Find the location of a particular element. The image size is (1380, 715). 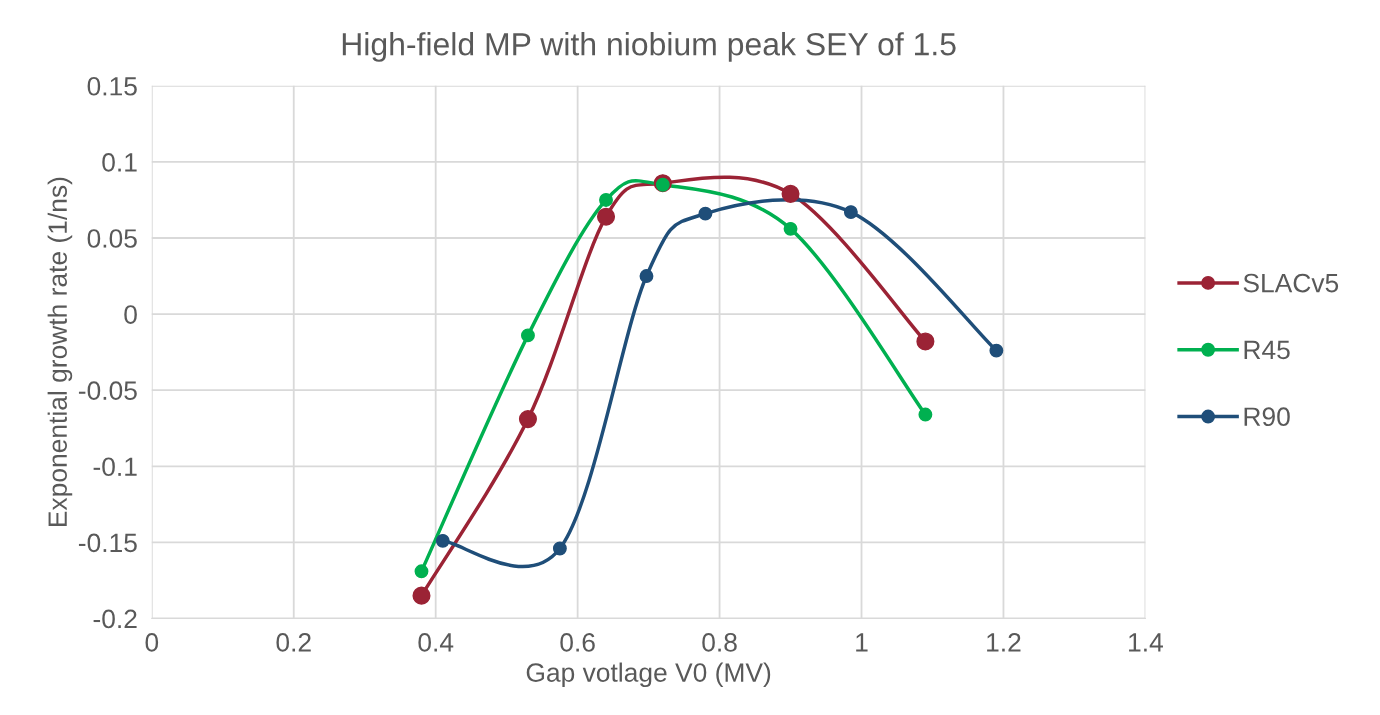

y-tick-label: 0.05 is located at coordinates (112, 238).